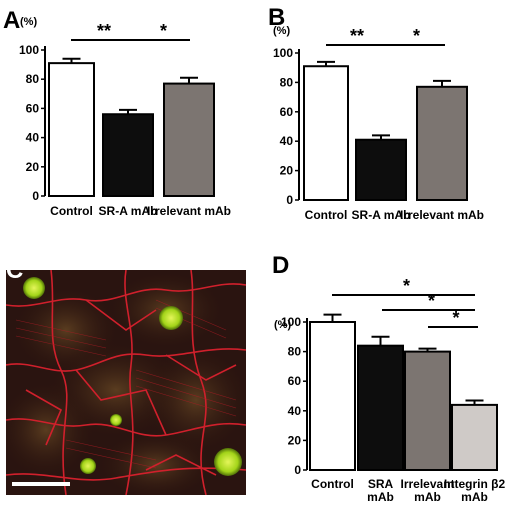 This screenshot has width=520, height=514. Describe the element at coordinates (41, 484) in the screenshot. I see `scale-bar` at that location.